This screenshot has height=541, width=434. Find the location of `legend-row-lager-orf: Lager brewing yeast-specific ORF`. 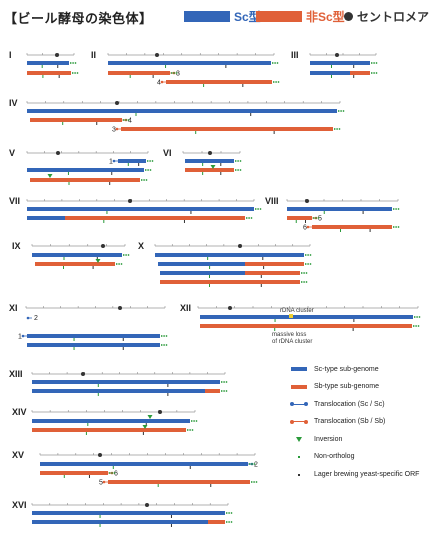

legend-row-lager-orf: Lager brewing yeast-specific ORF is located at coordinates (354, 475).